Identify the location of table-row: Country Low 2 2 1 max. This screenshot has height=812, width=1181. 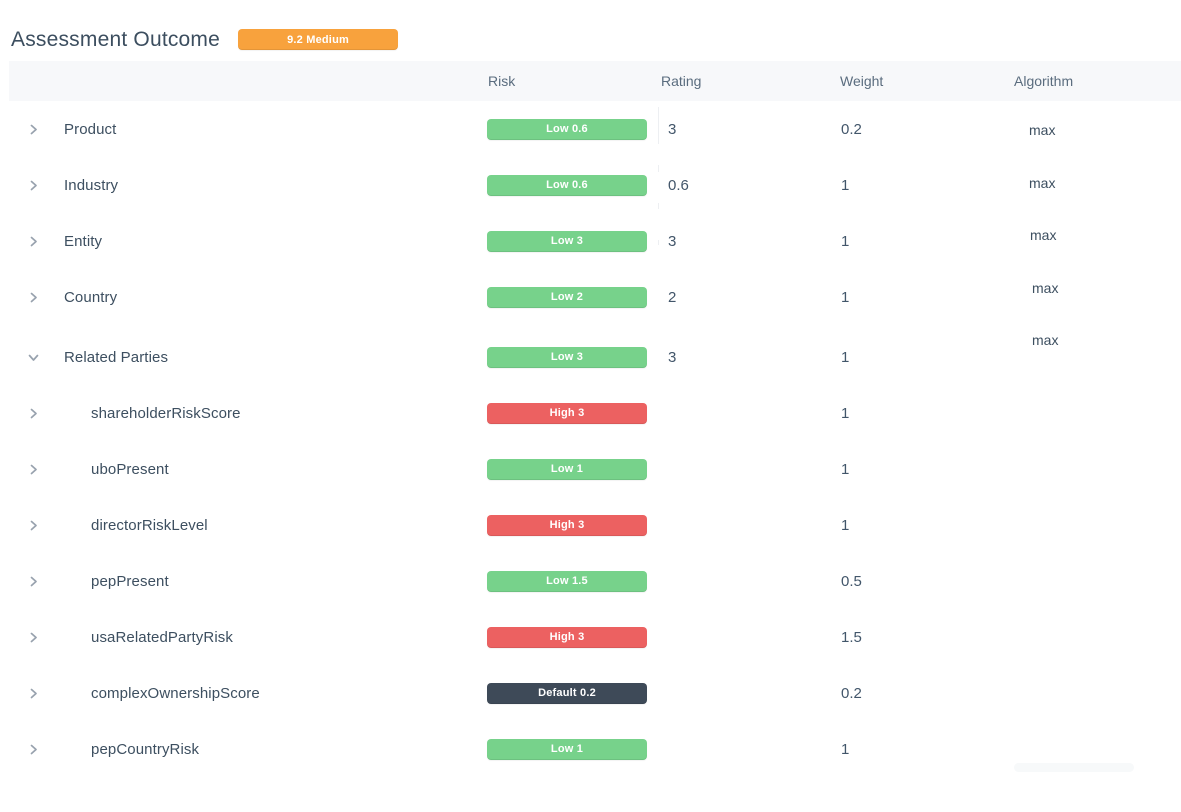
(595, 297).